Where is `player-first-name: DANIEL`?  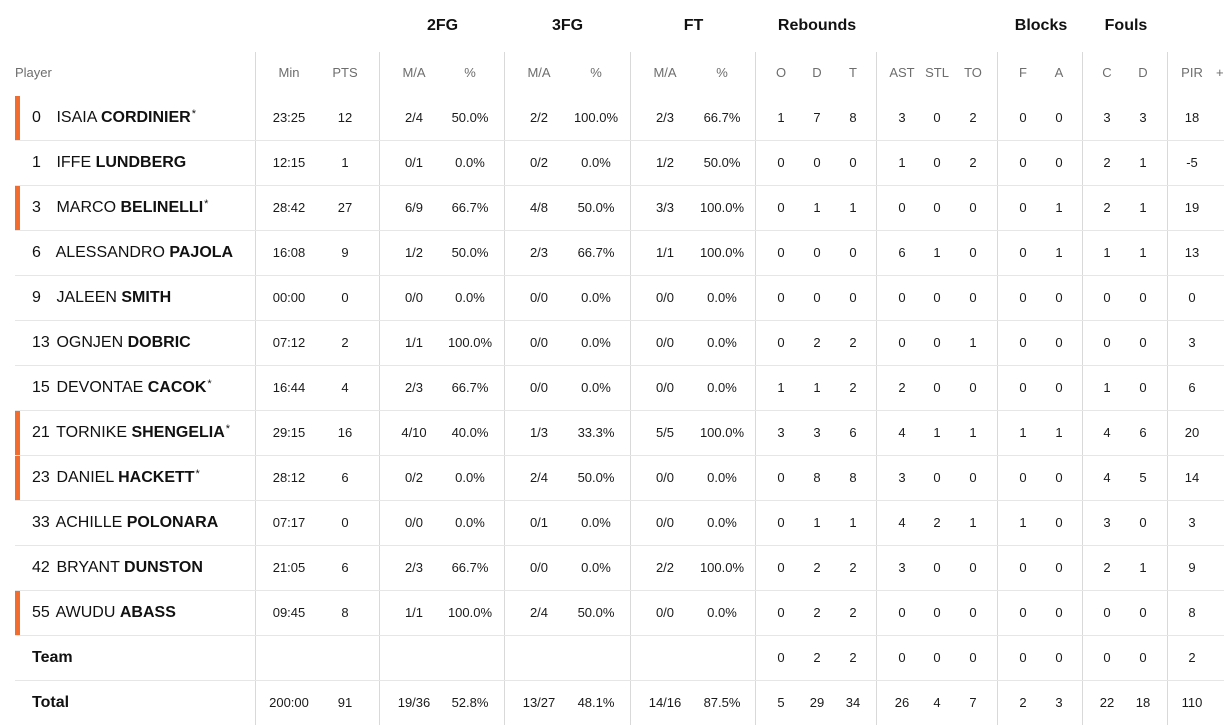 player-first-name: DANIEL is located at coordinates (85, 477).